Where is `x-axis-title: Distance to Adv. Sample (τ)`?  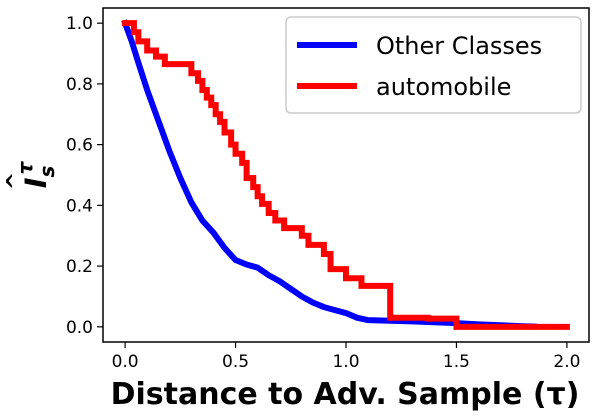
x-axis-title: Distance to Adv. Sample (τ) is located at coordinates (345, 394).